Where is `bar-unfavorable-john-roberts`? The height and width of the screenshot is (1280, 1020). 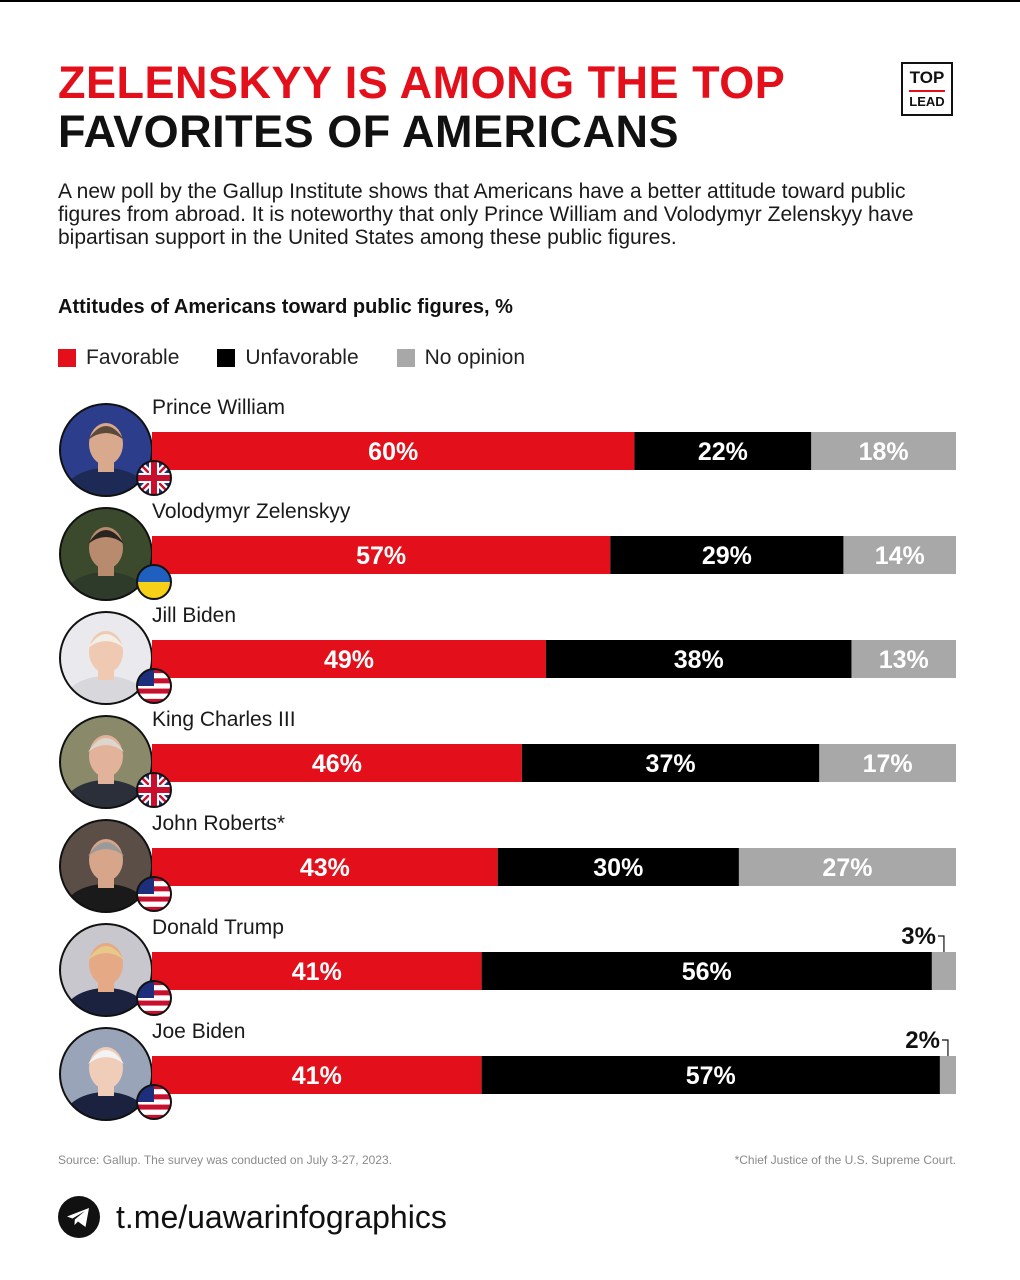
bar-unfavorable-john-roberts is located at coordinates (618, 867).